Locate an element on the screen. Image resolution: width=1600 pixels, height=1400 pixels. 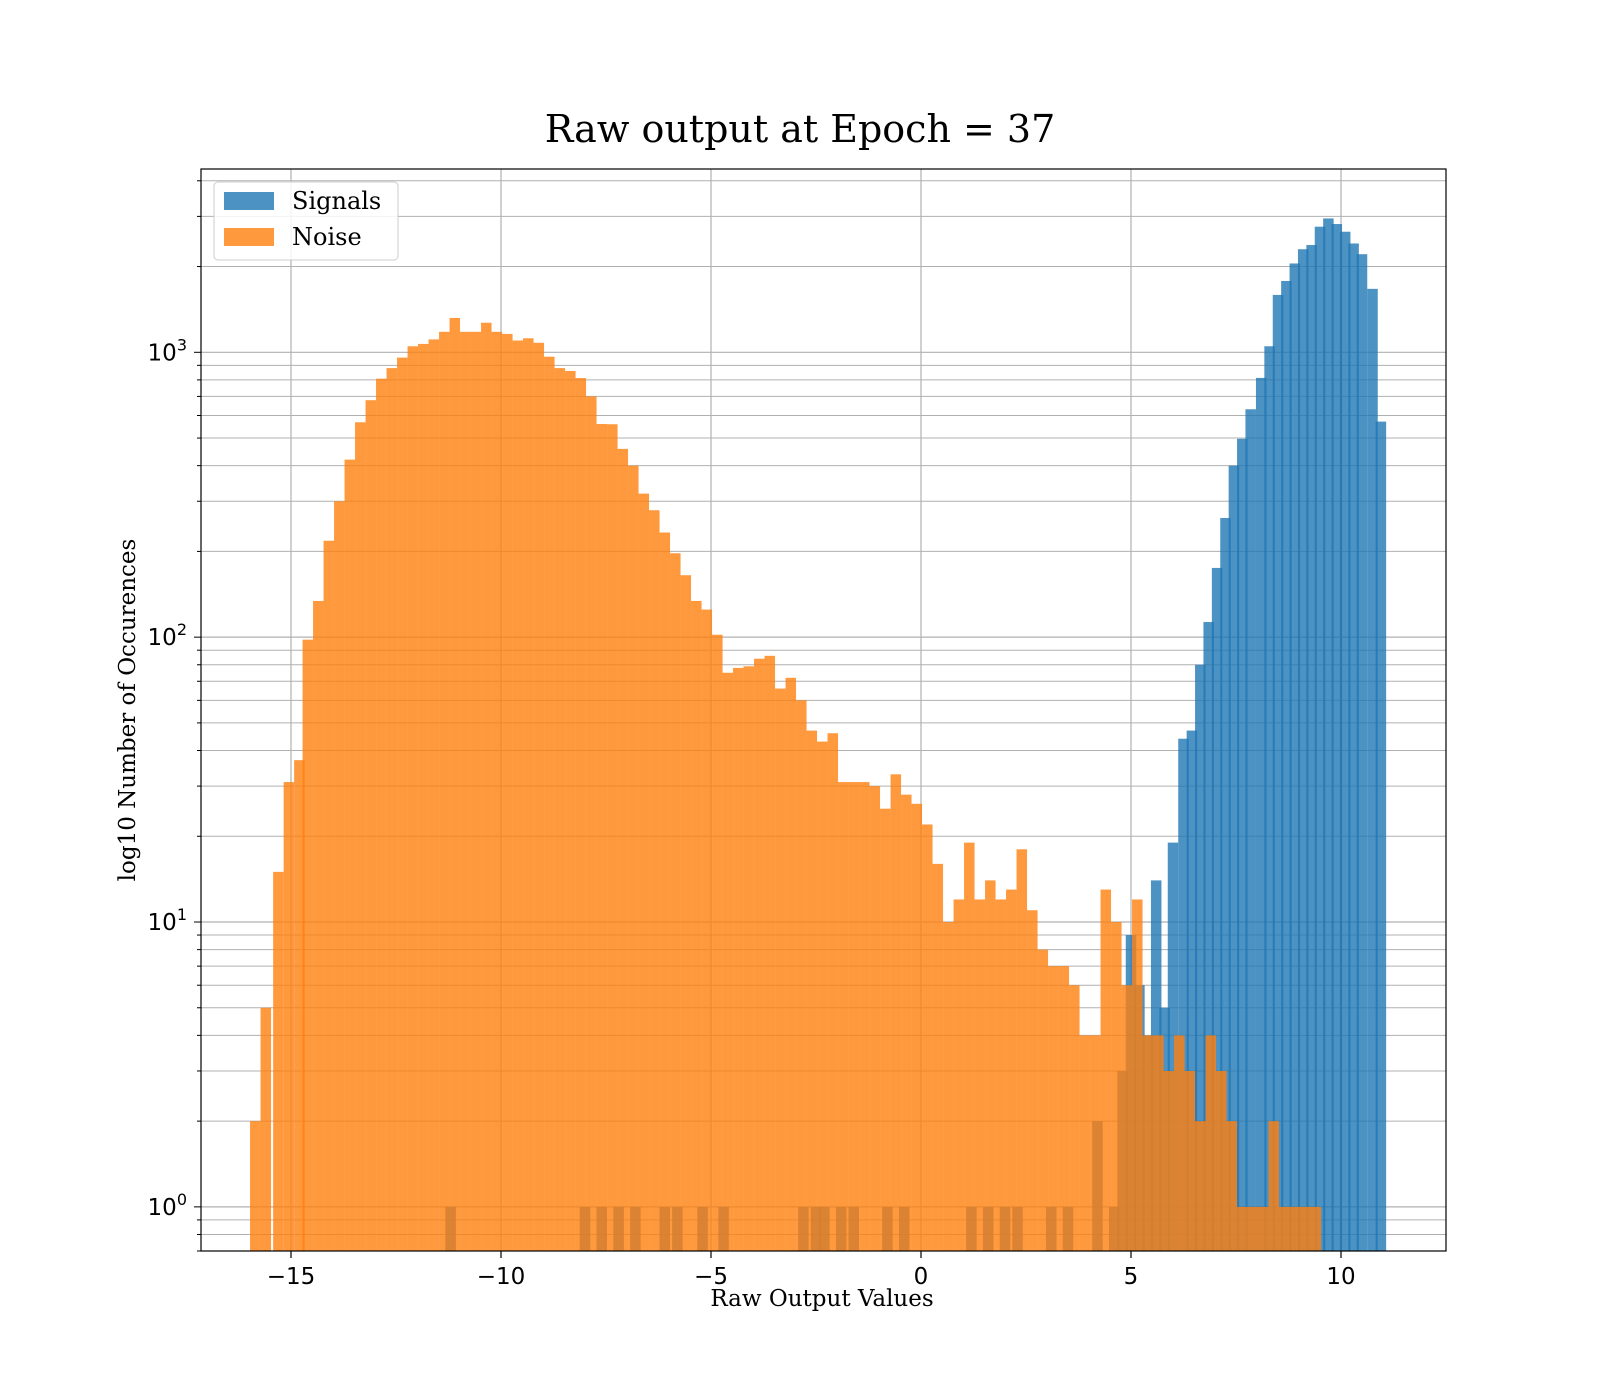
y-tick-label: 10³ is located at coordinates (167, 350).